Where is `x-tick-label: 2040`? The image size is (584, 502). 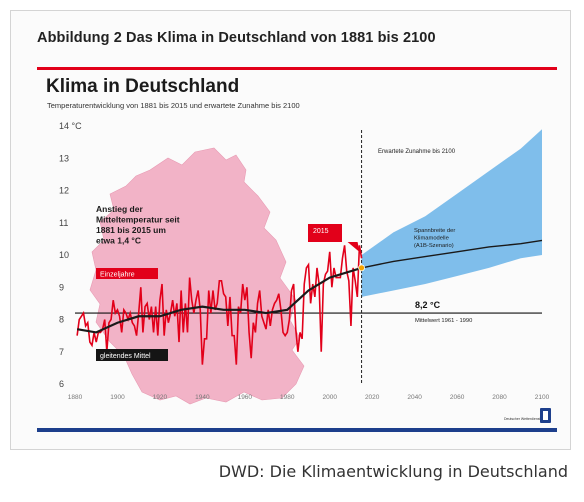
x-tick-label: 2040 is located at coordinates (414, 397).